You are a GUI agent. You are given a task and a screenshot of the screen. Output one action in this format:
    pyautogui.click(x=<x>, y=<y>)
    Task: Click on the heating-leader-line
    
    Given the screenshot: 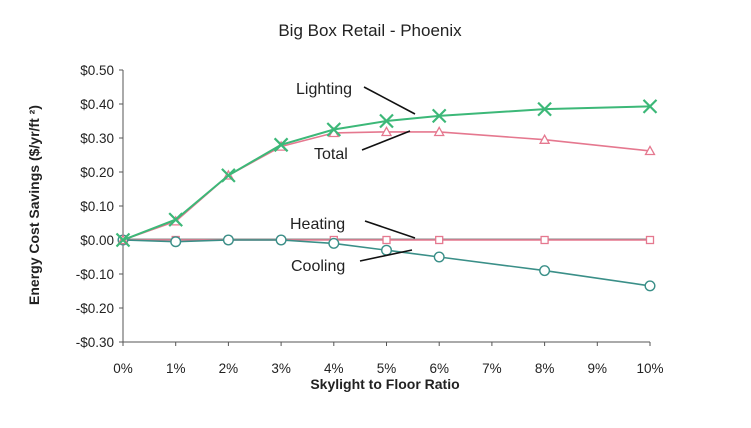 What is the action you would take?
    pyautogui.click(x=390, y=229)
    